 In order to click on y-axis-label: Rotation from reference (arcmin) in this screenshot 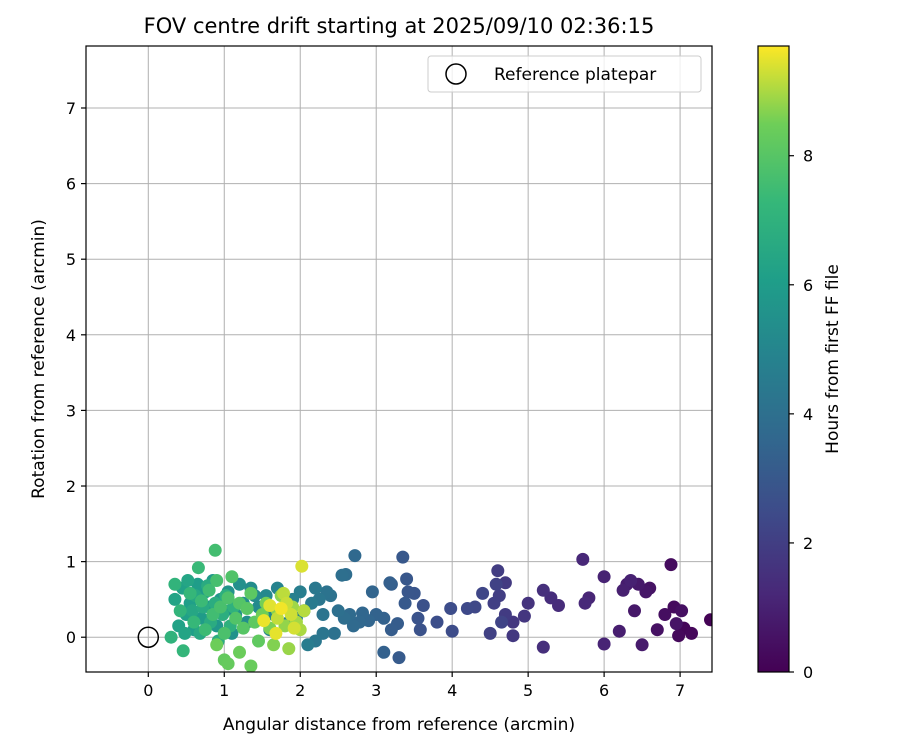, I will do `click(39, 359)`.